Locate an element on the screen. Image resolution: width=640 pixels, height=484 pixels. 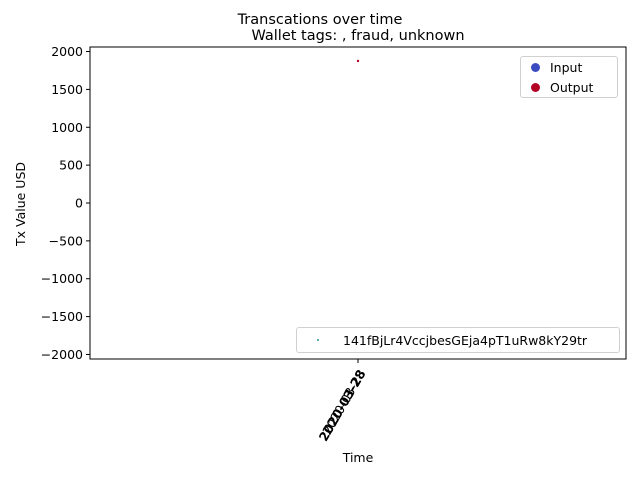
y-tick-label: −1500 is located at coordinates (62, 316).